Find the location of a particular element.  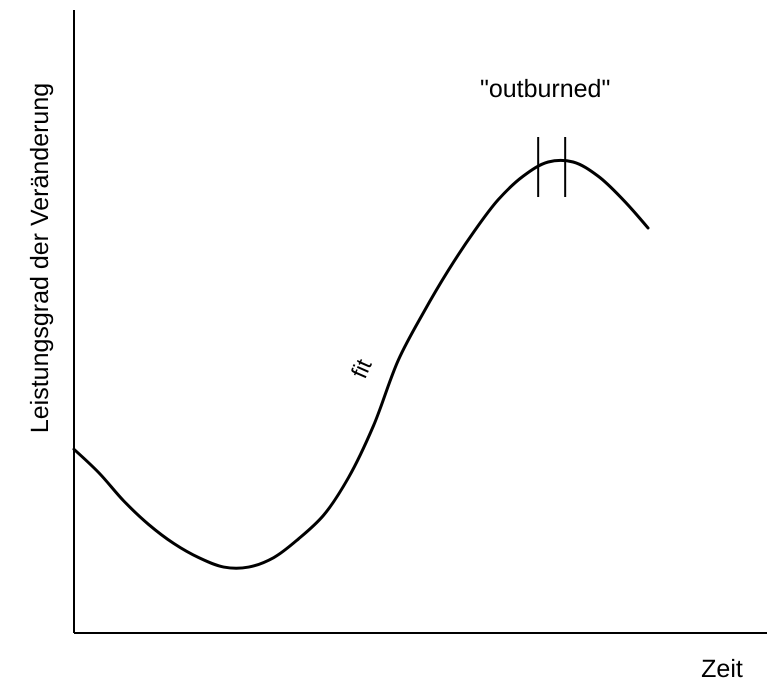

text: "outburned" is located at coordinates (545, 89).